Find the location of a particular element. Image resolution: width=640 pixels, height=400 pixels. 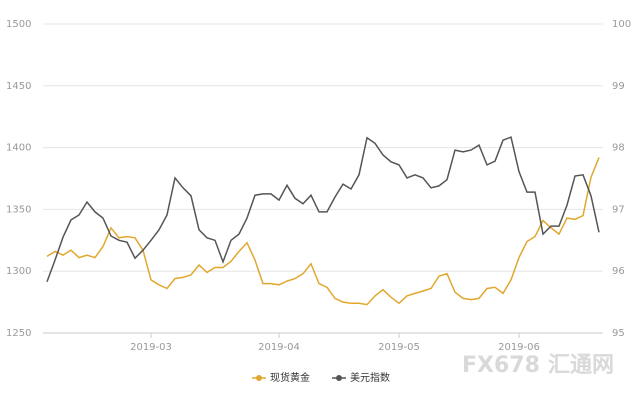

y2-tick-label: 97 is located at coordinates (618, 209).